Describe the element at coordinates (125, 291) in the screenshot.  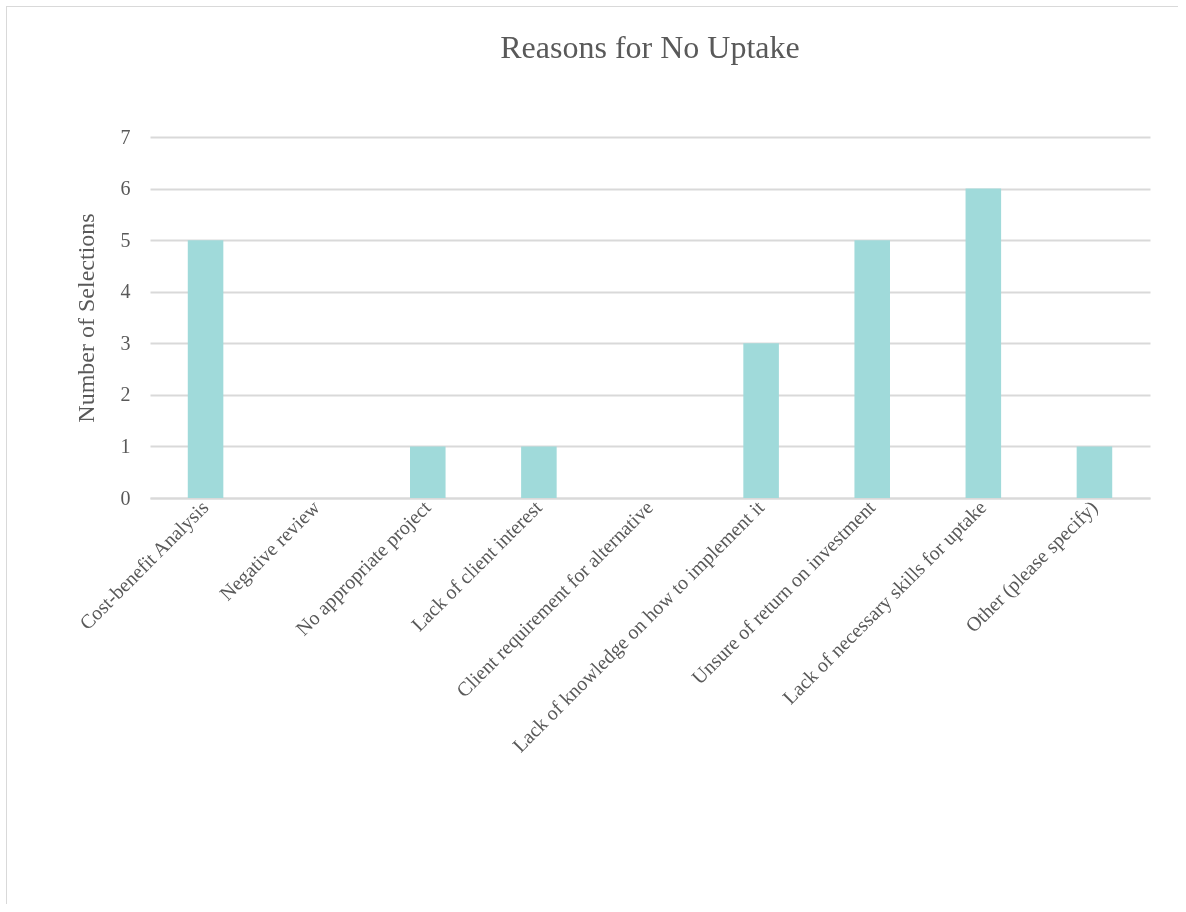
I see `y-tick-label: 4` at that location.